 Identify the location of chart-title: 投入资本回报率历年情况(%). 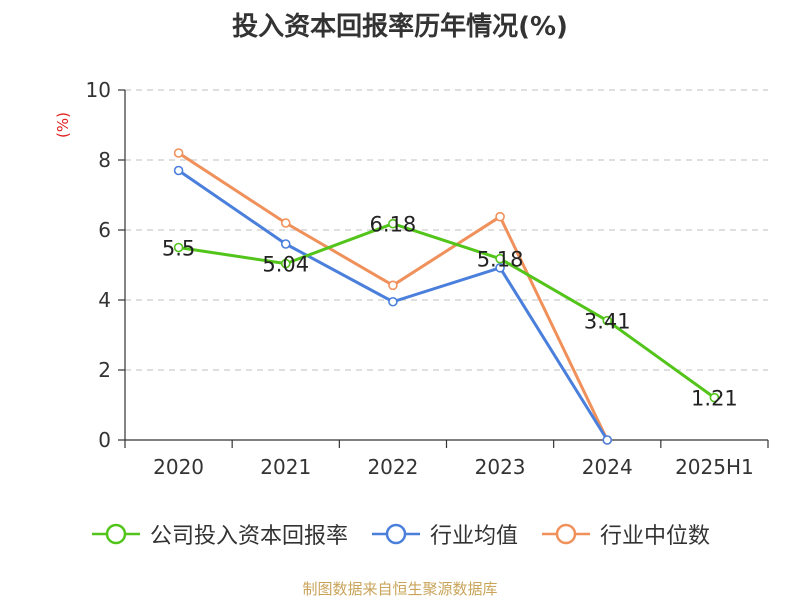
(400, 27).